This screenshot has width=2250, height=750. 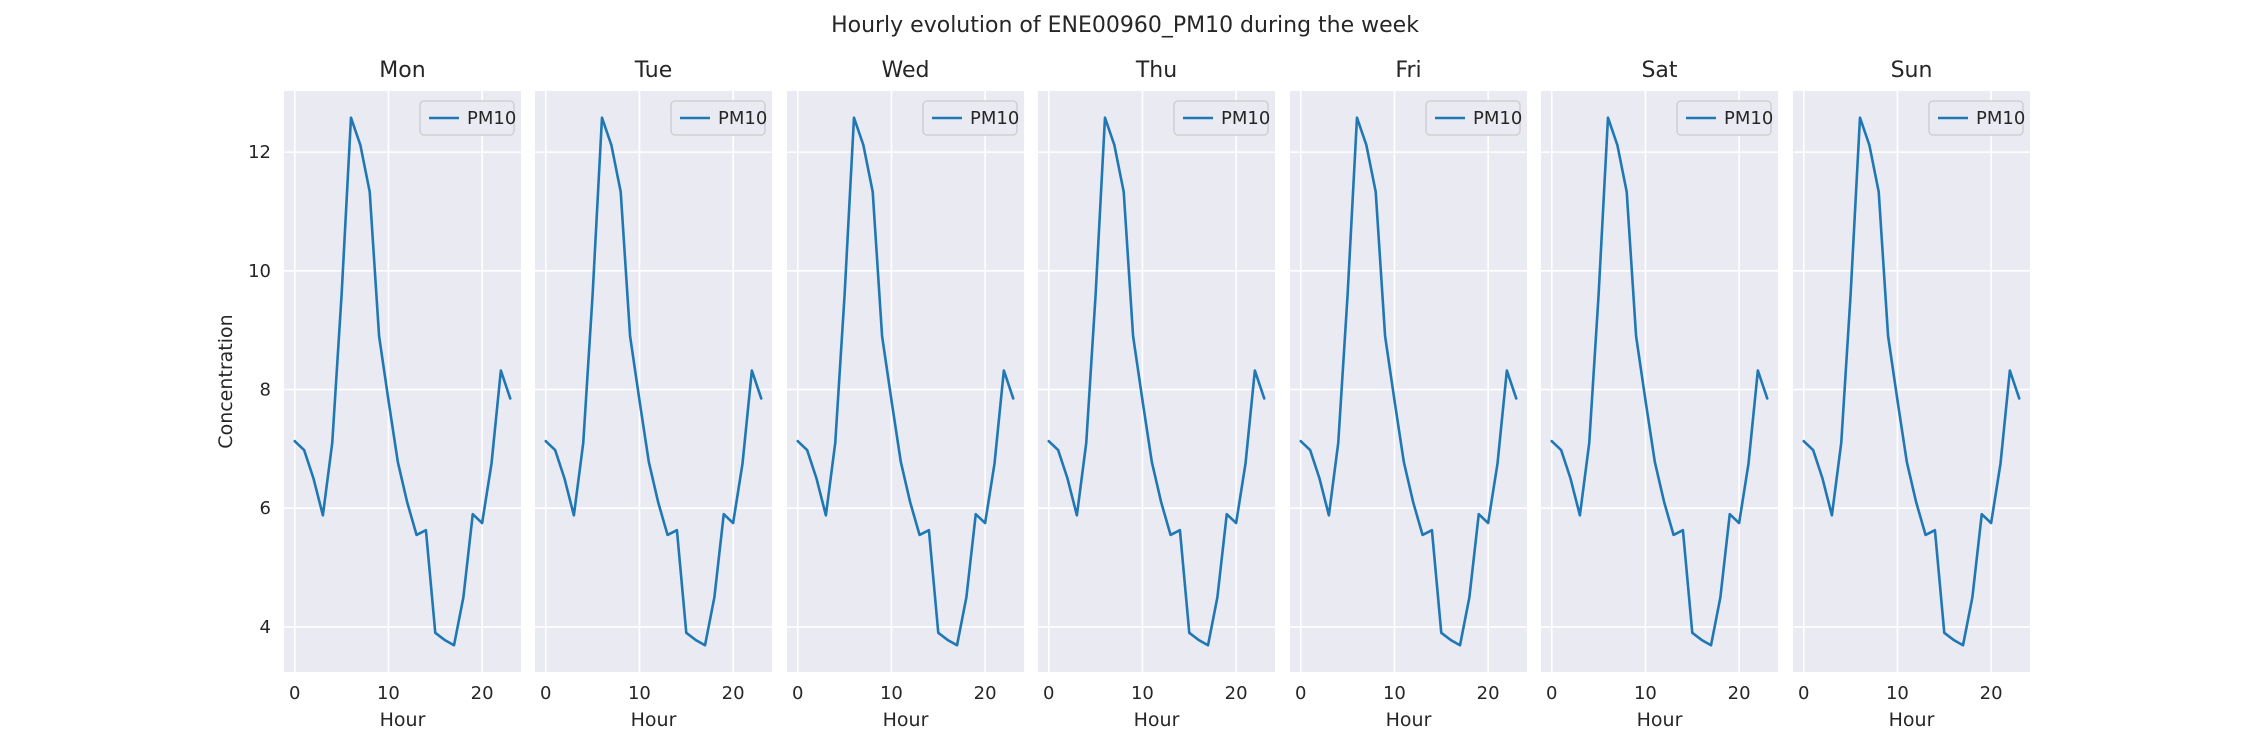 What do you see at coordinates (265, 508) in the screenshot?
I see `y-tick-label: 6` at bounding box center [265, 508].